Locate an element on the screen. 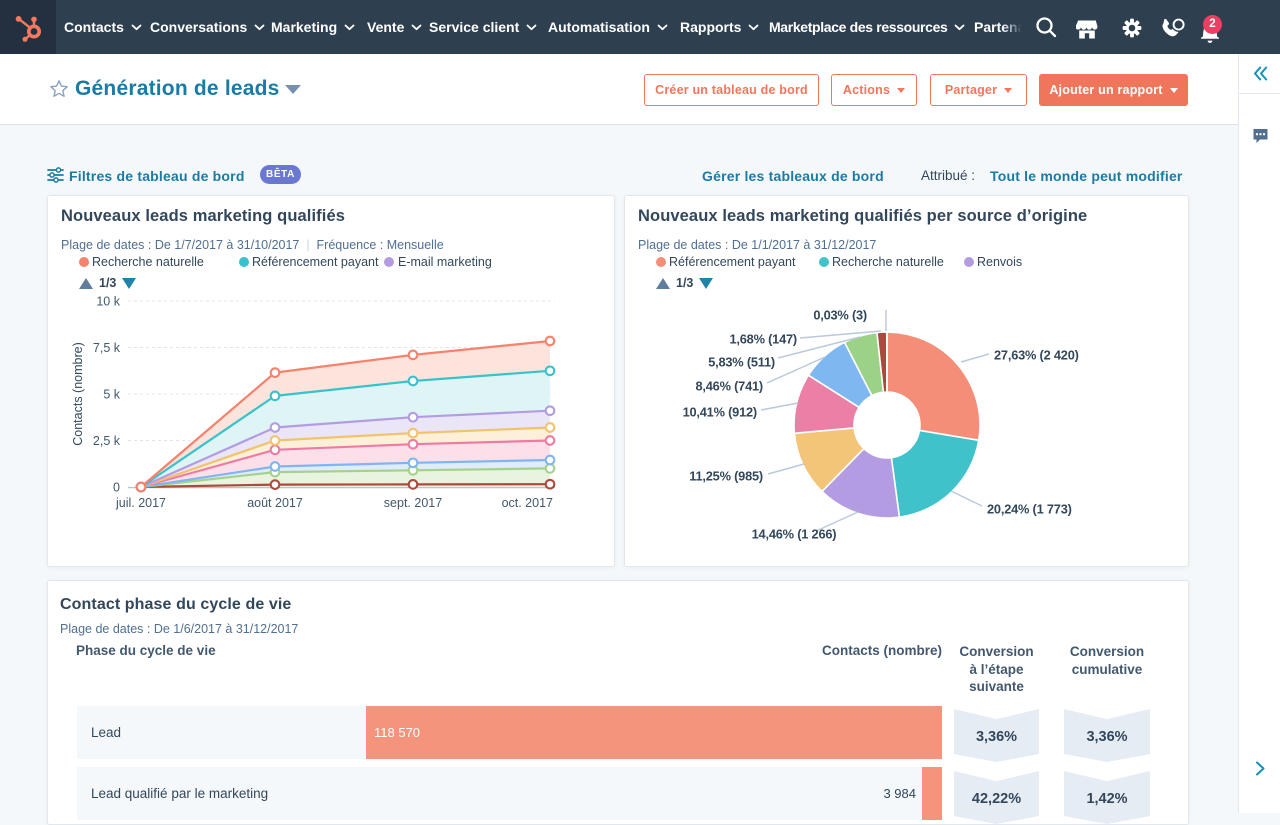 The width and height of the screenshot is (1280, 825). svg-text: août 2017 is located at coordinates (275, 503).